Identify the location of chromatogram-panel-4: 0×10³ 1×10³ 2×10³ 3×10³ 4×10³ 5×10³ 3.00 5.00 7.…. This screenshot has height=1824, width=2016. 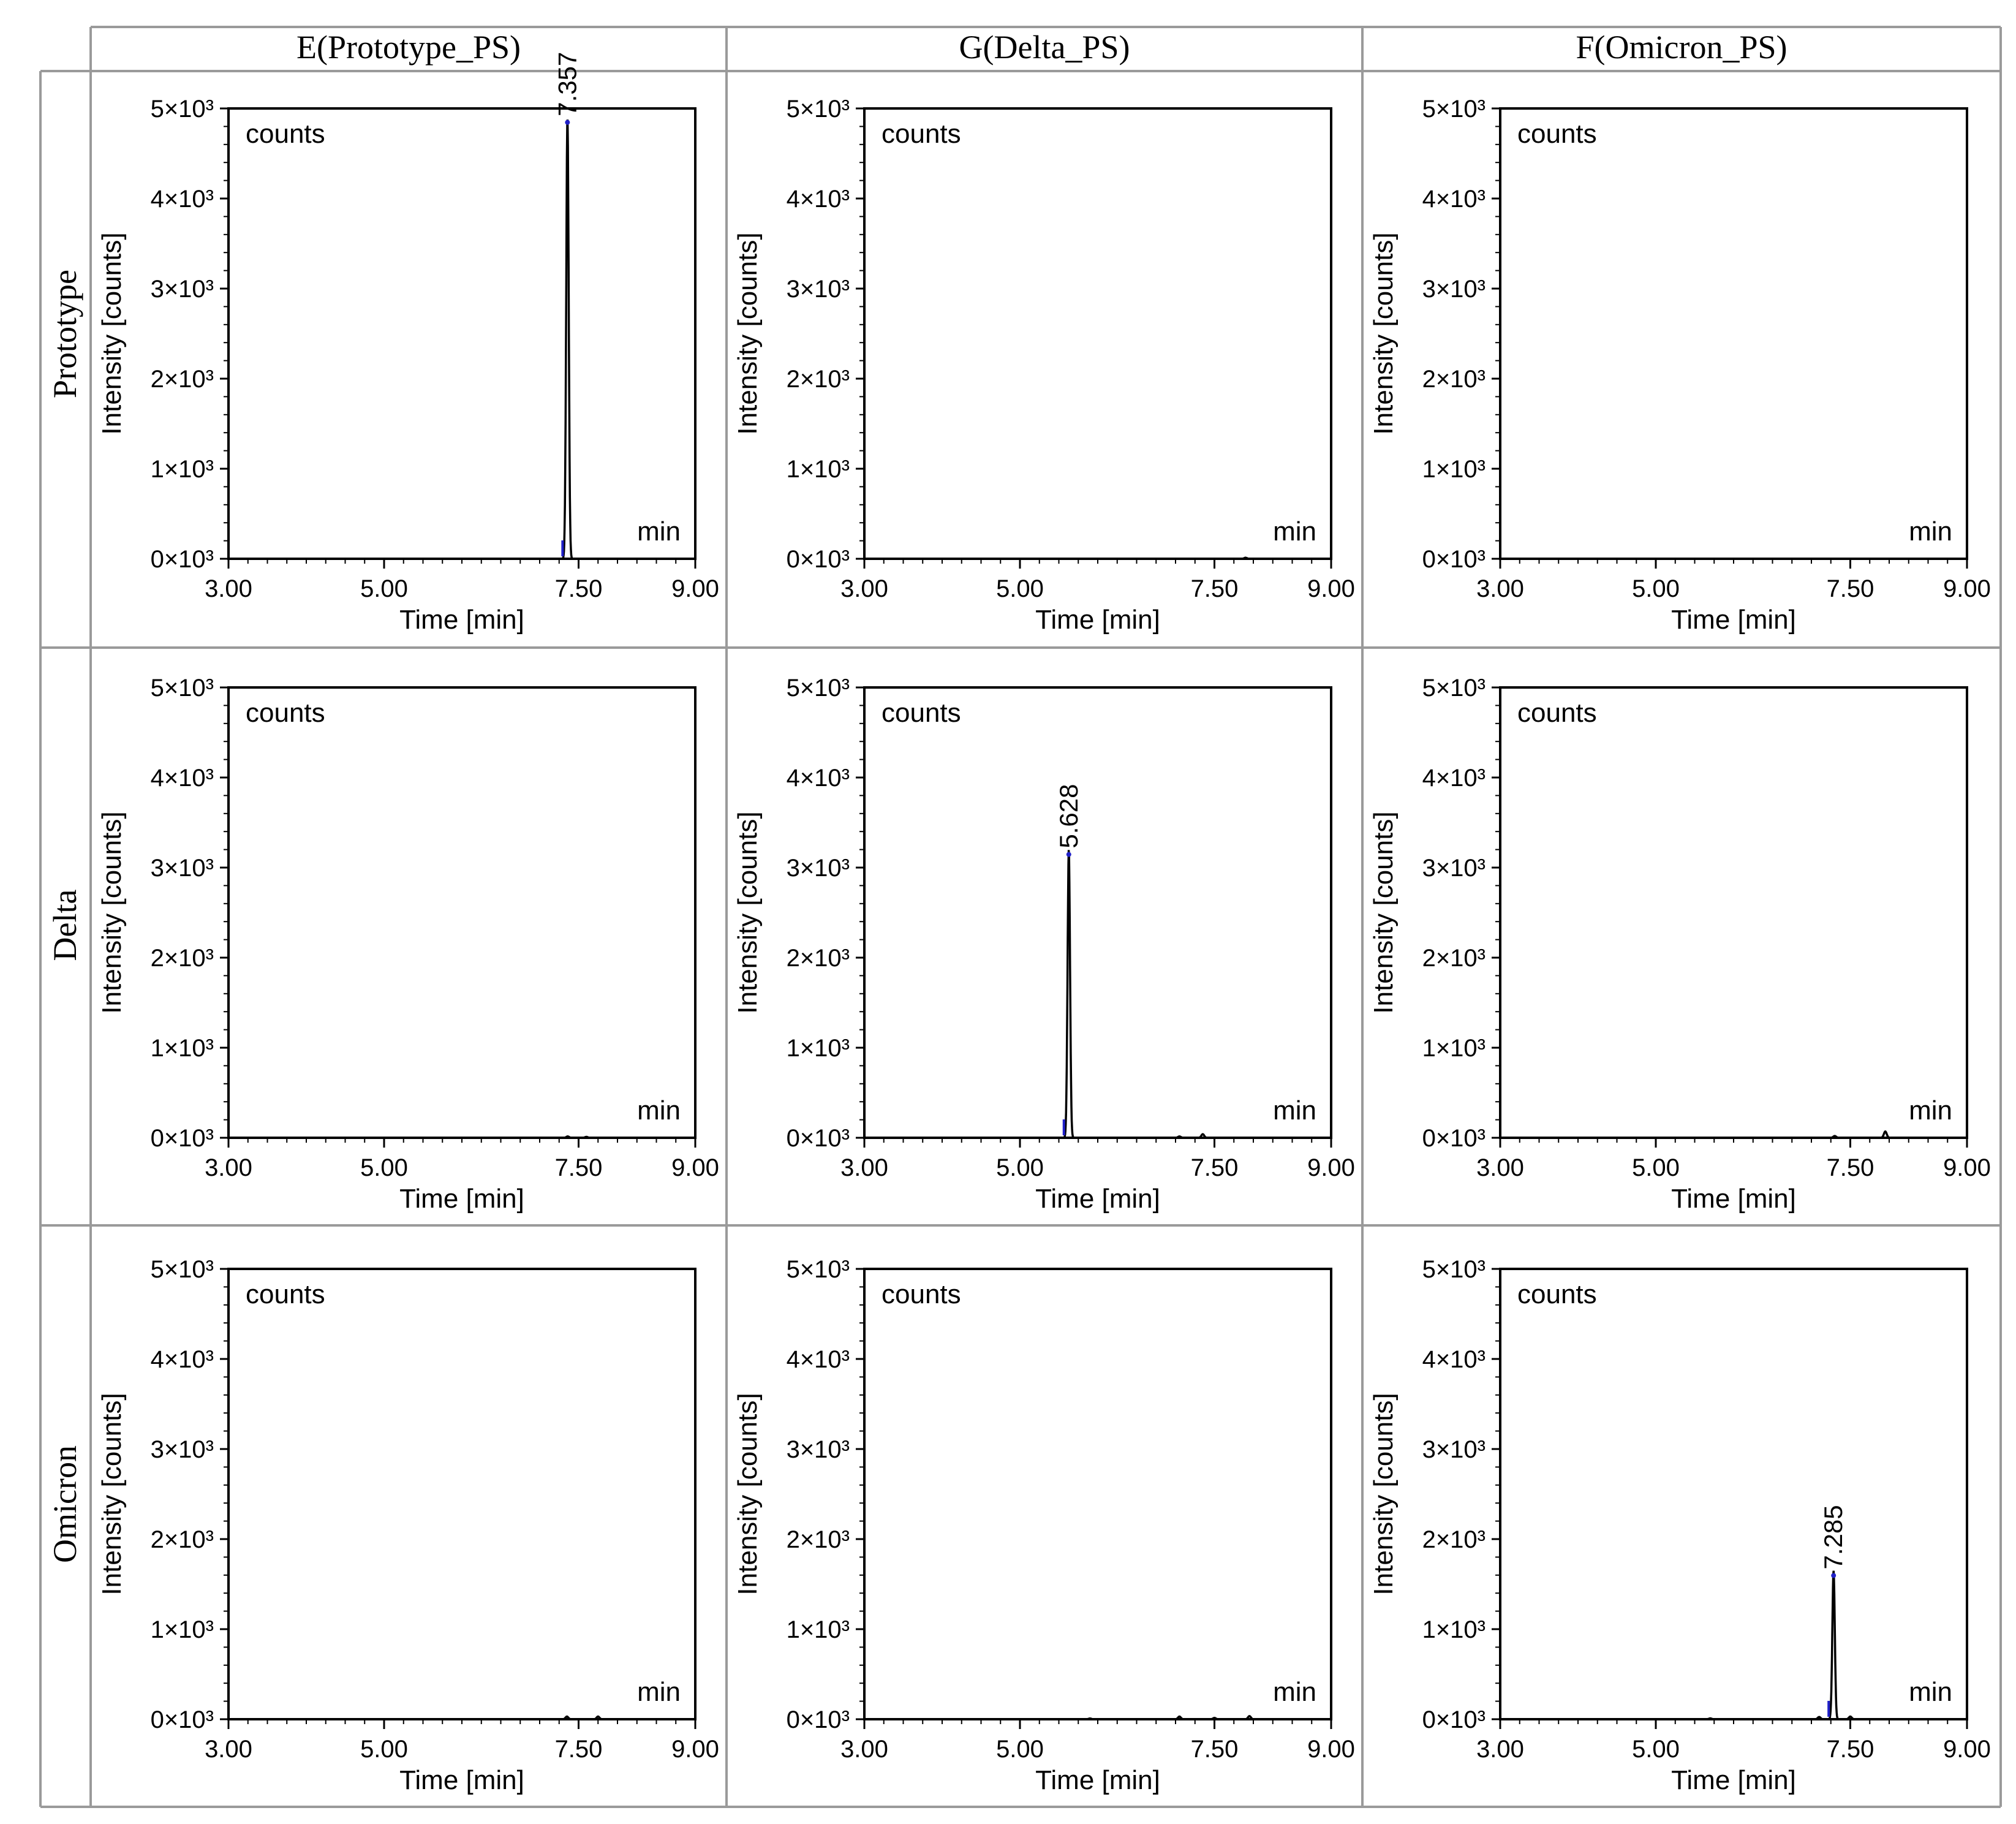
(408, 945).